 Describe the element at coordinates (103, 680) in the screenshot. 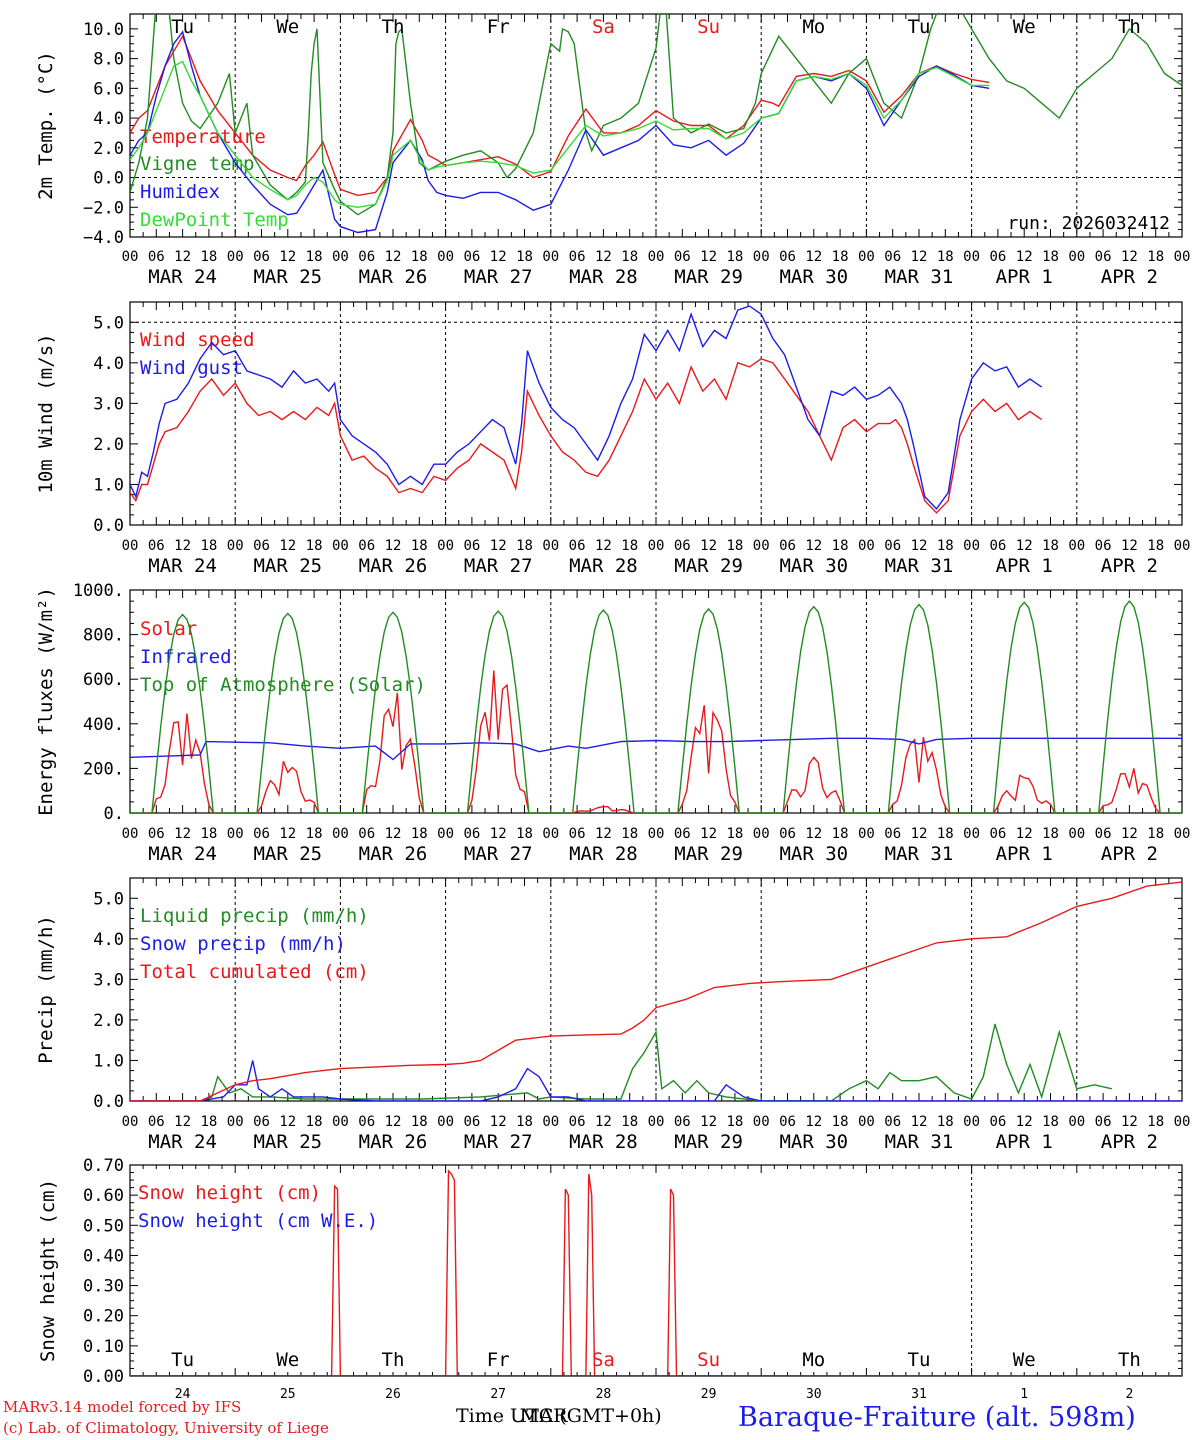

I see `y-tick-label: 600.` at that location.